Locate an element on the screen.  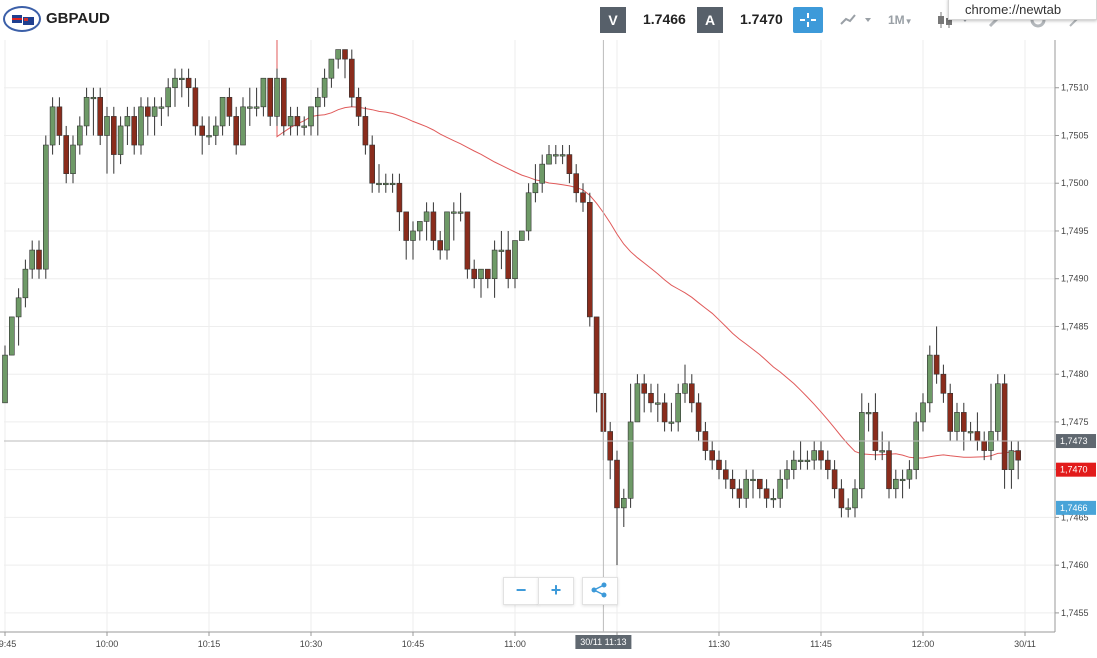
gbp-aud-flag-icon is located at coordinates (22, 19).